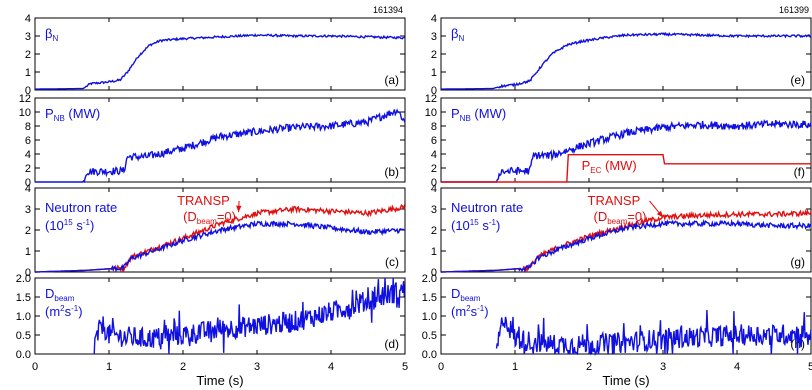 This screenshot has height=390, width=812. Describe the element at coordinates (595, 170) in the screenshot. I see `label-sub: EC` at that location.